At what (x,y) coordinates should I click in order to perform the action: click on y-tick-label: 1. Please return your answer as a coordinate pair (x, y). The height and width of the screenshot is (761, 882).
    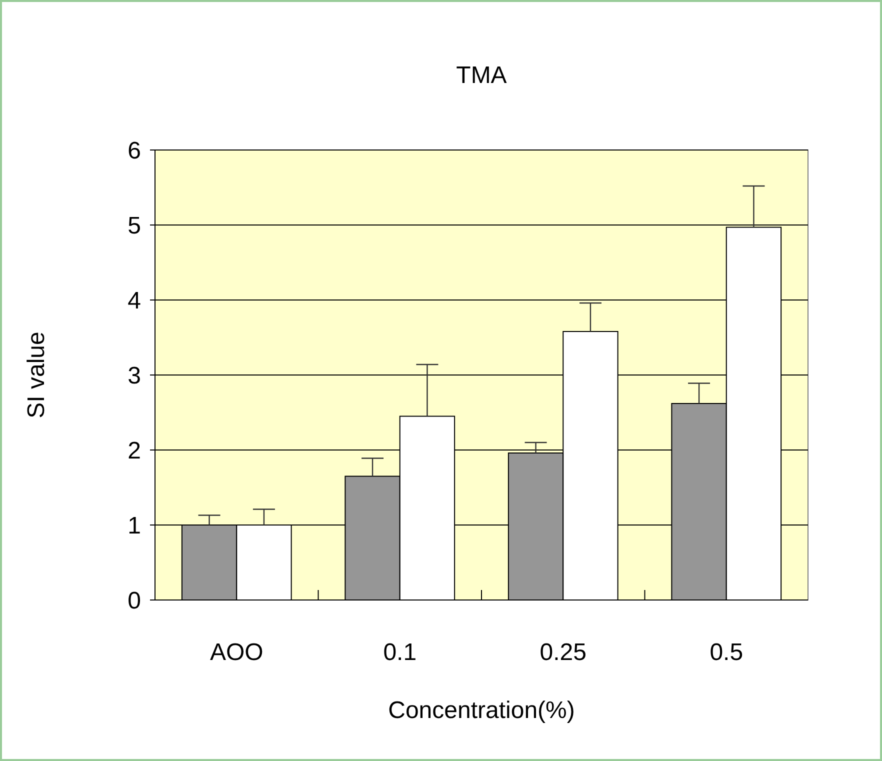
    Looking at the image, I should click on (134, 526).